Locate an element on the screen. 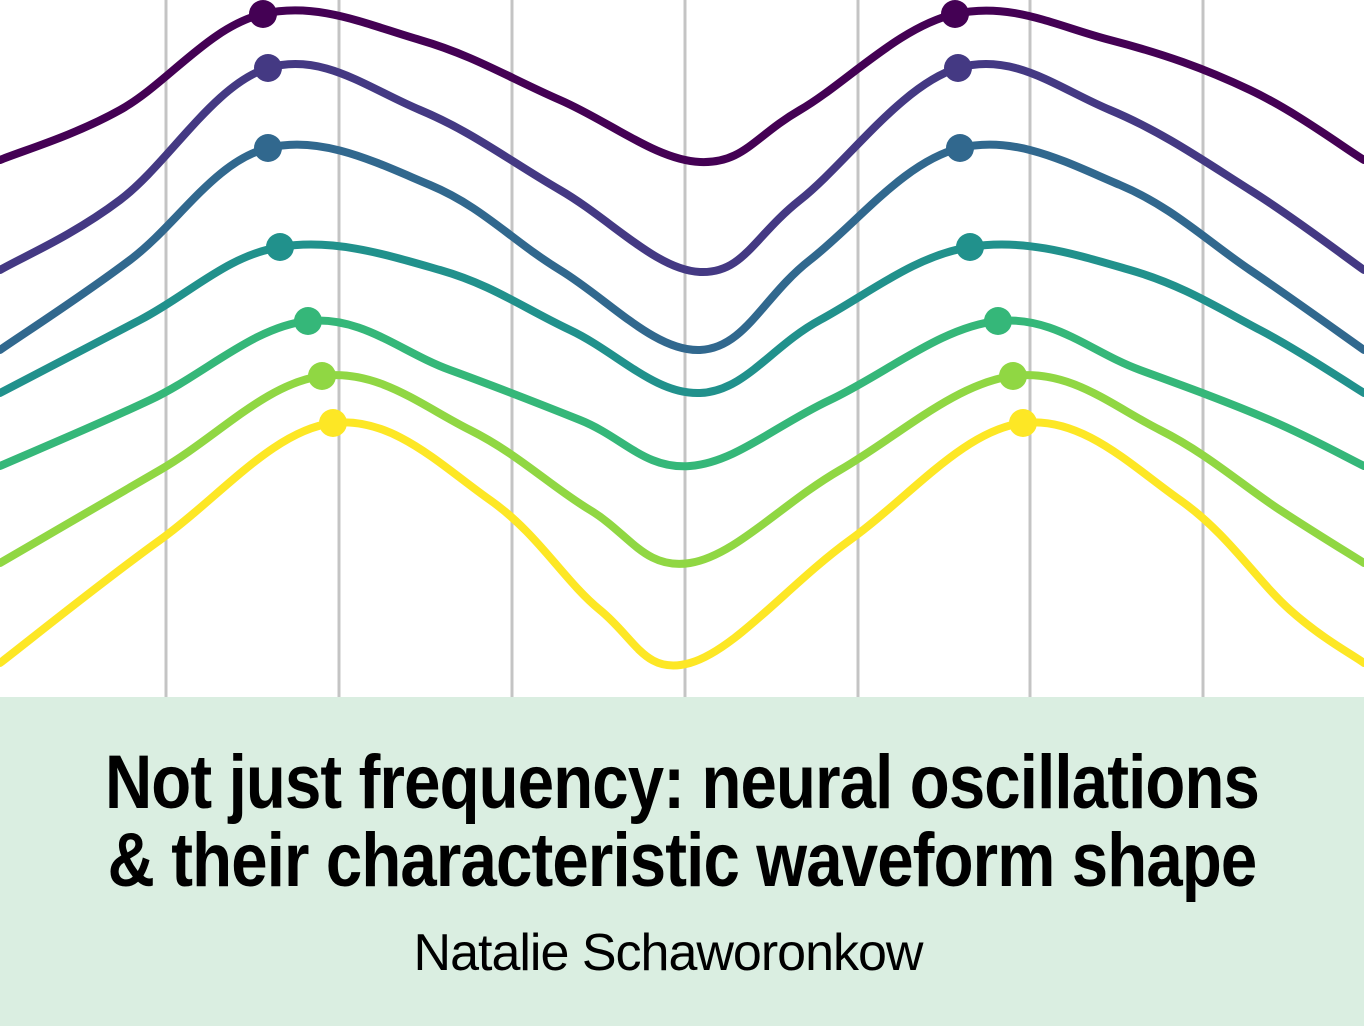  author-name: Natalie Schaworonkow is located at coordinates (668, 953).